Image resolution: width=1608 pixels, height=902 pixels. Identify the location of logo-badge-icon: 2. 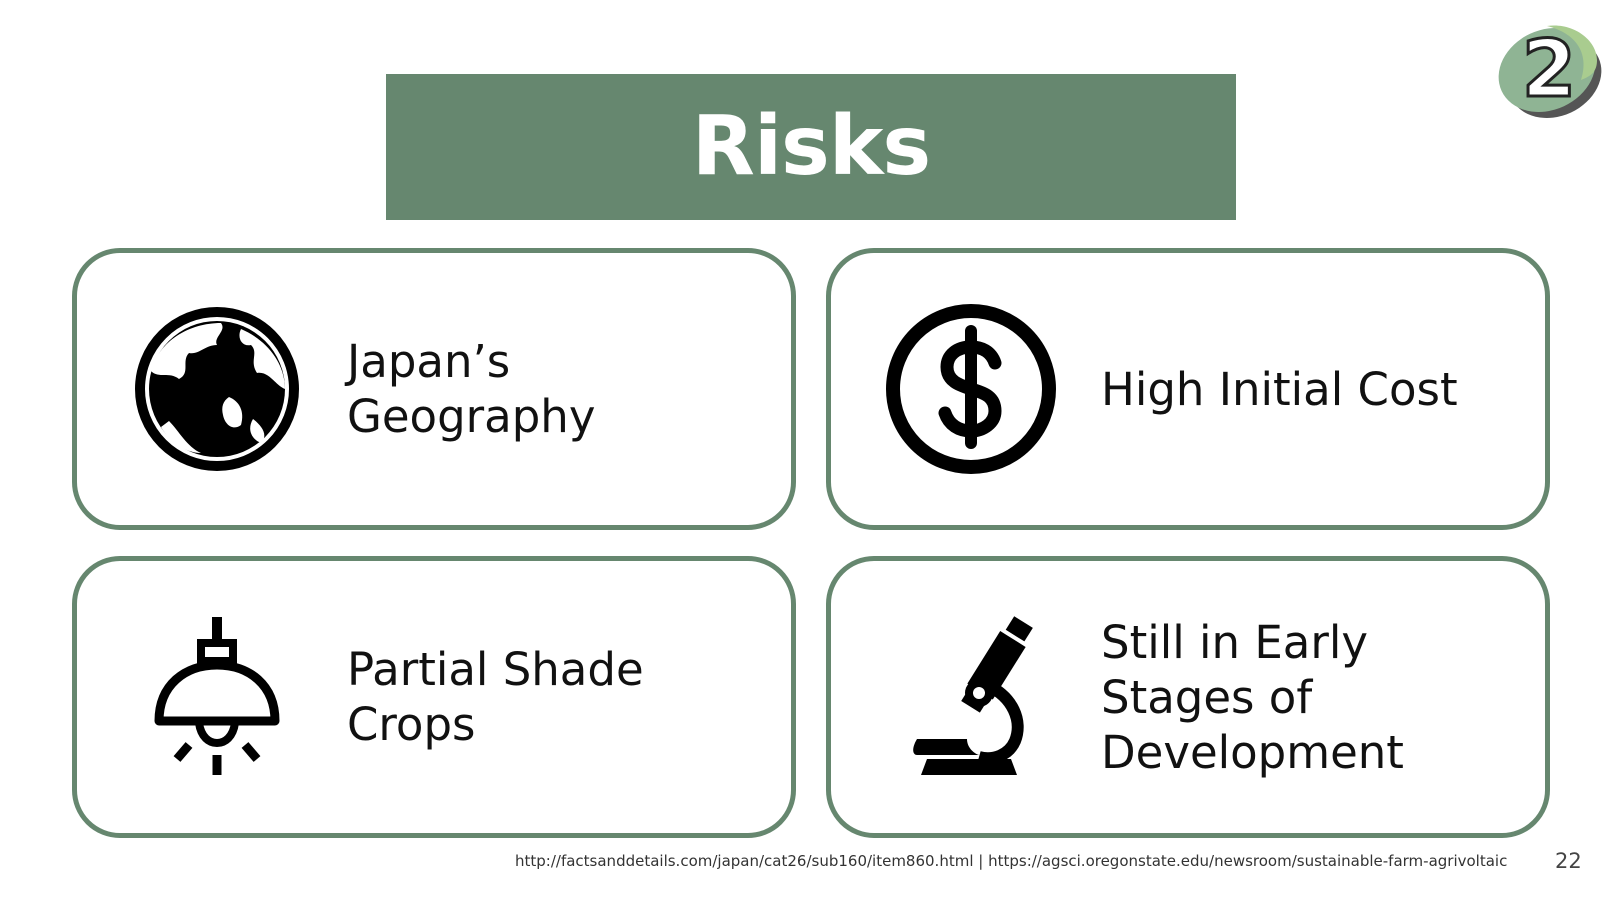
(1550, 71).